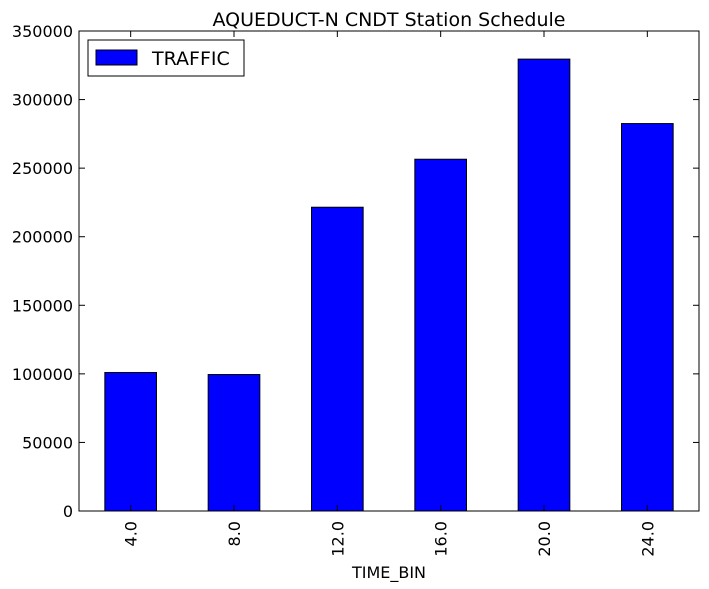  I want to click on legend: TRAFFIC, so click(166, 58).